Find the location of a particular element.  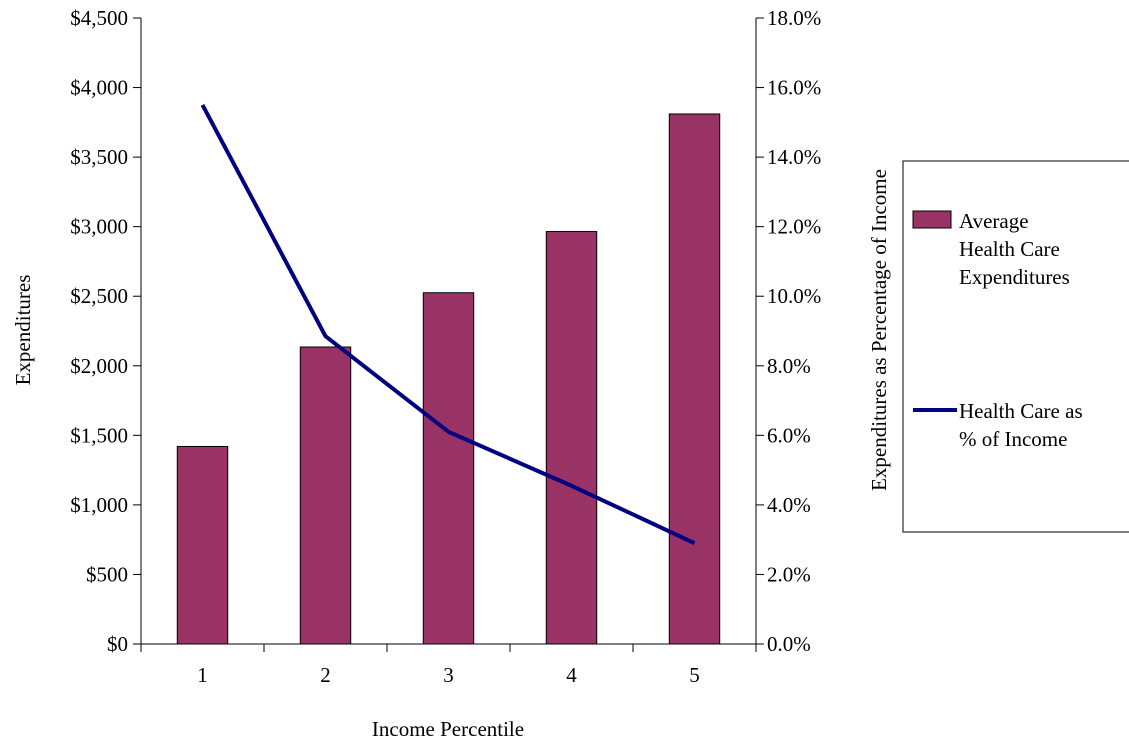

y2-tick-label: 4.0% is located at coordinates (789, 505).